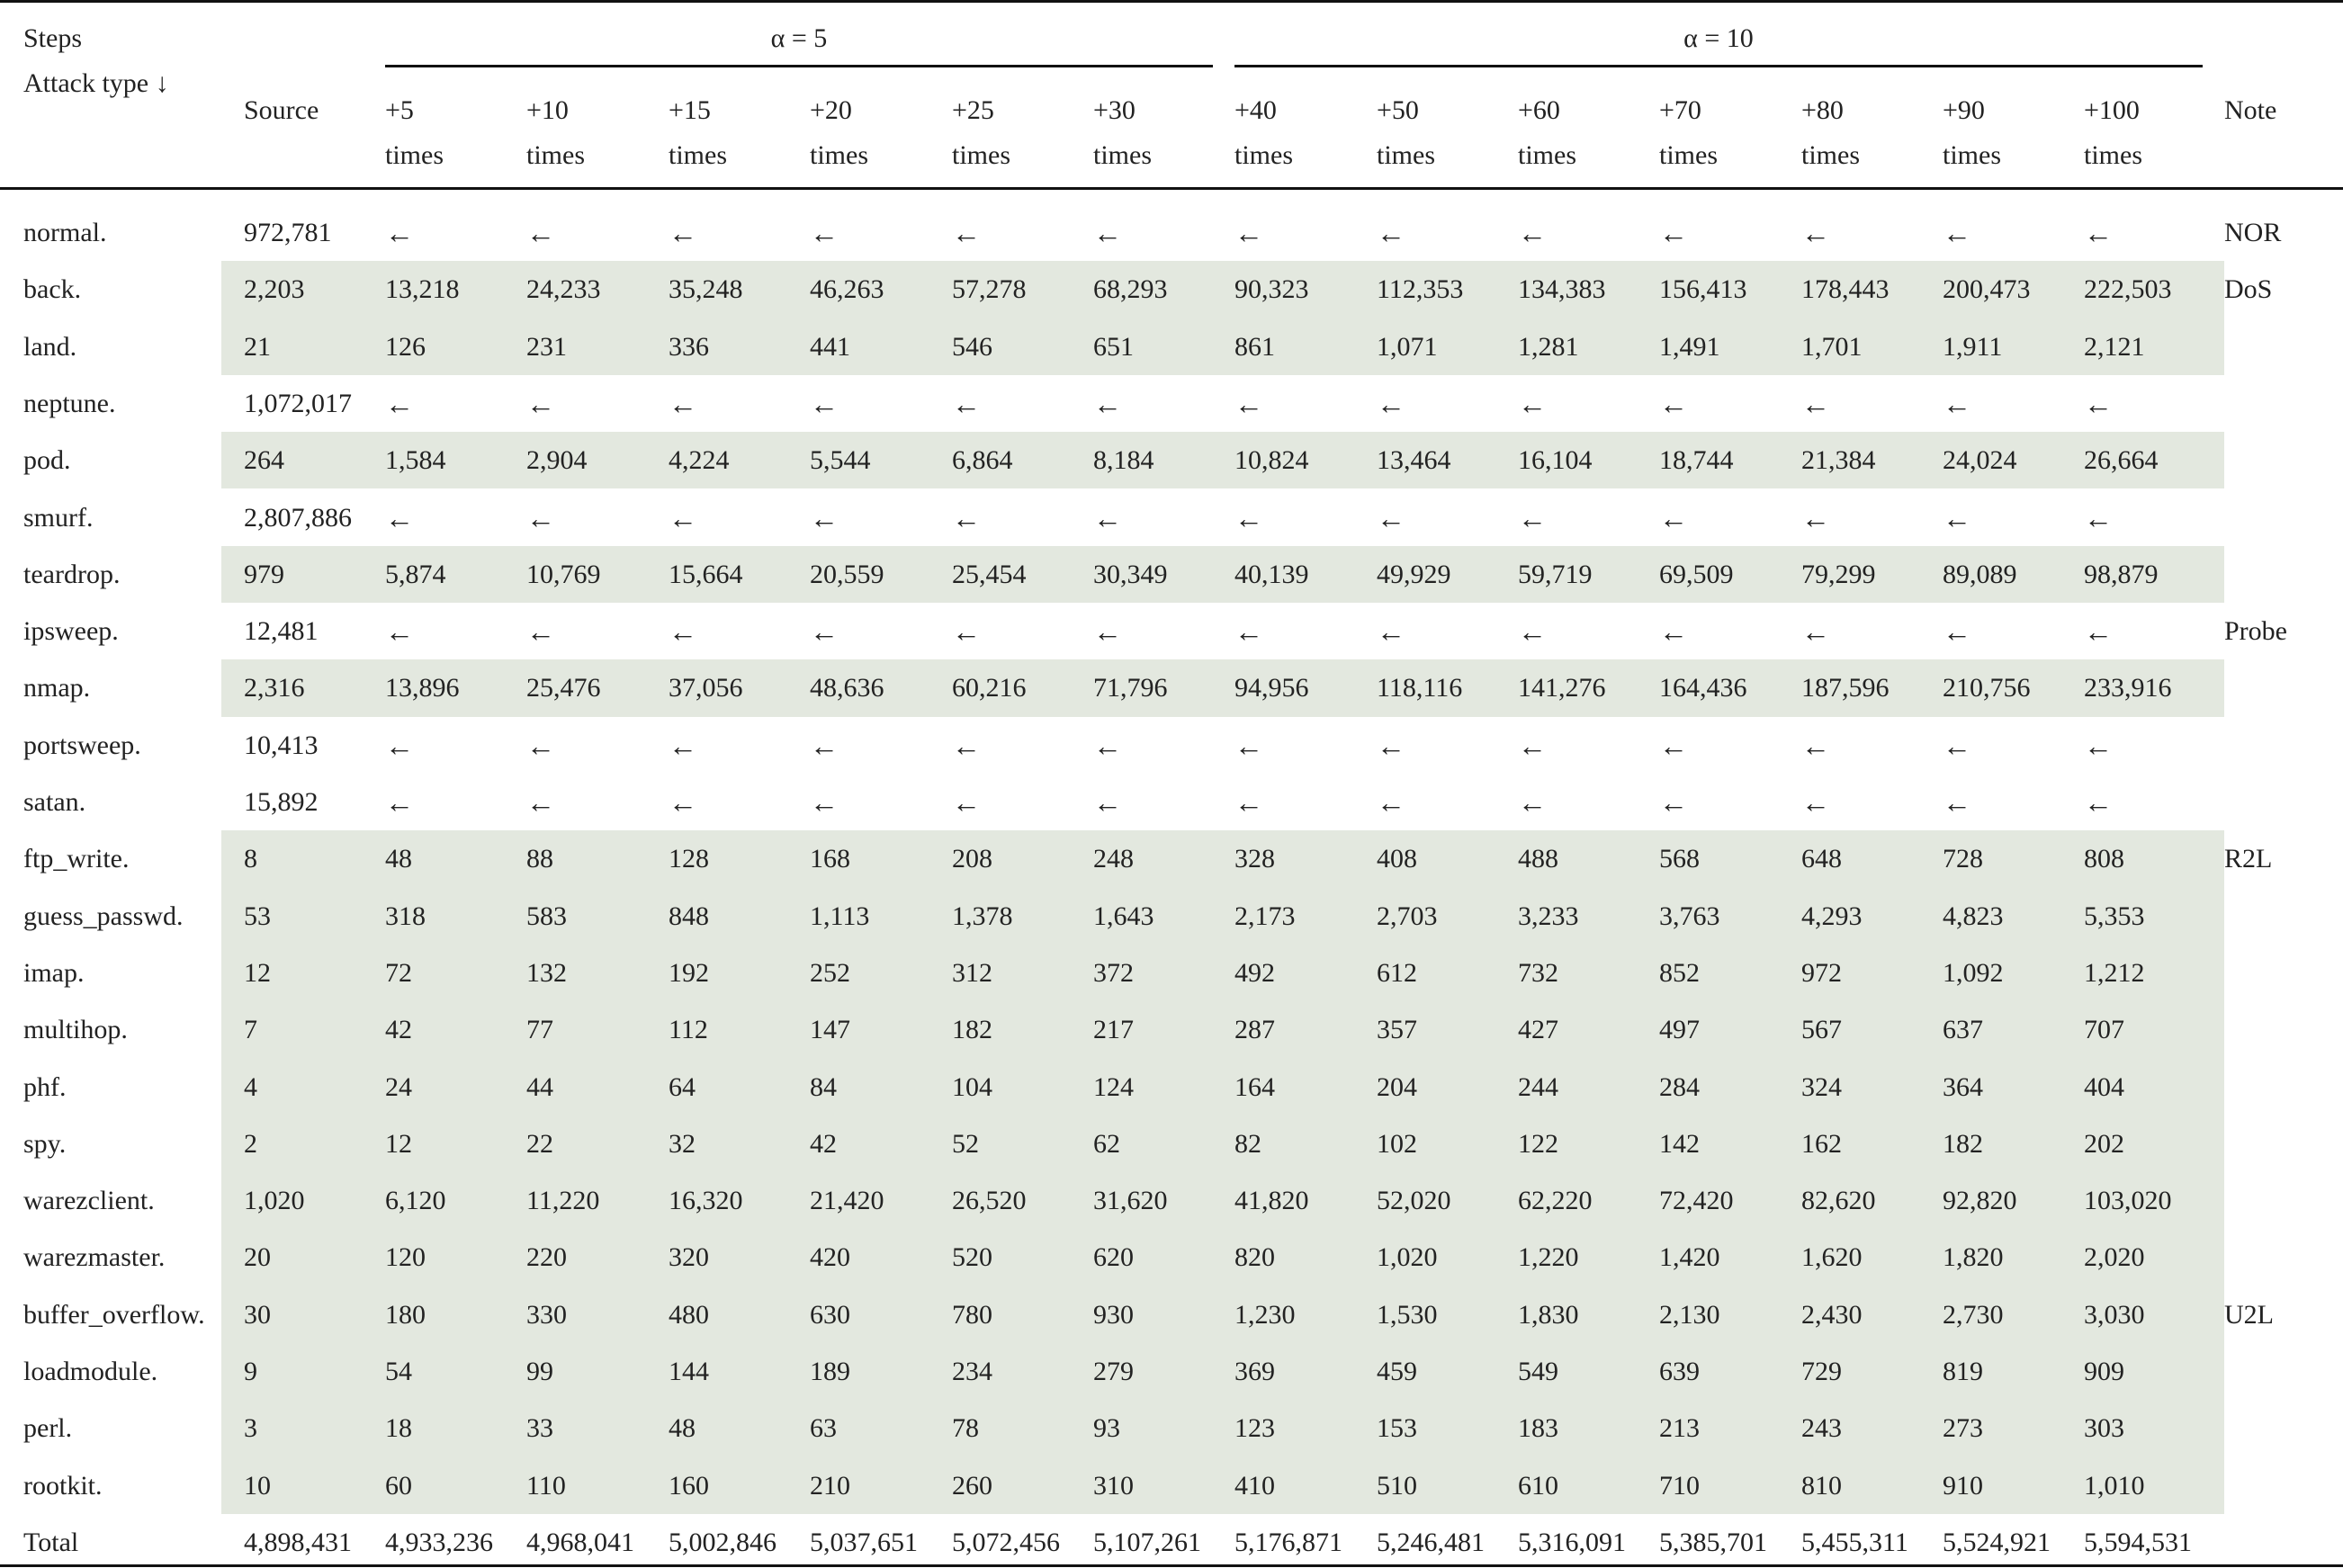 The height and width of the screenshot is (1568, 2343). Describe the element at coordinates (1407, 1257) in the screenshot. I see `value-cell: 1,020` at that location.